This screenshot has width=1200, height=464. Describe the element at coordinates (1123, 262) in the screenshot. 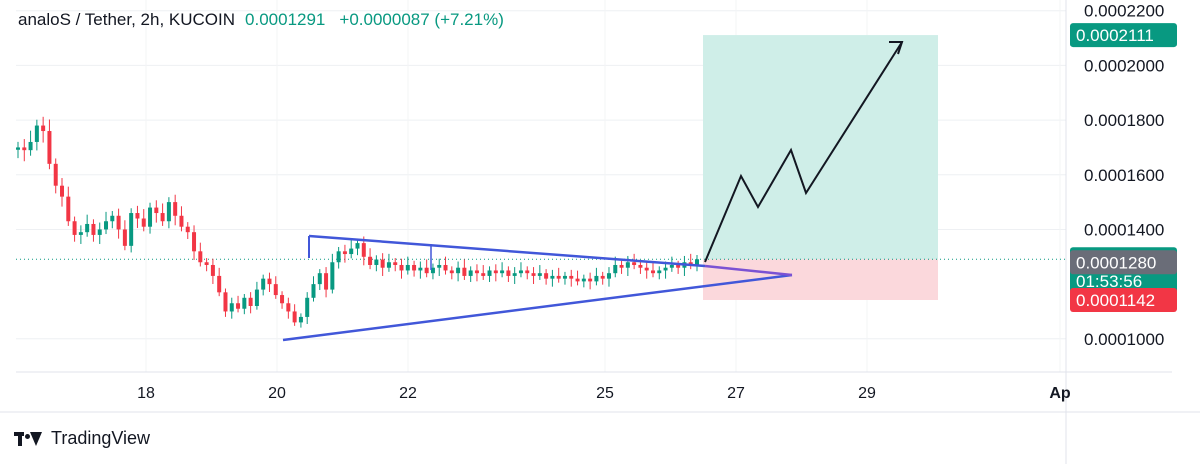

I see `price-tag: 0.0001280` at that location.